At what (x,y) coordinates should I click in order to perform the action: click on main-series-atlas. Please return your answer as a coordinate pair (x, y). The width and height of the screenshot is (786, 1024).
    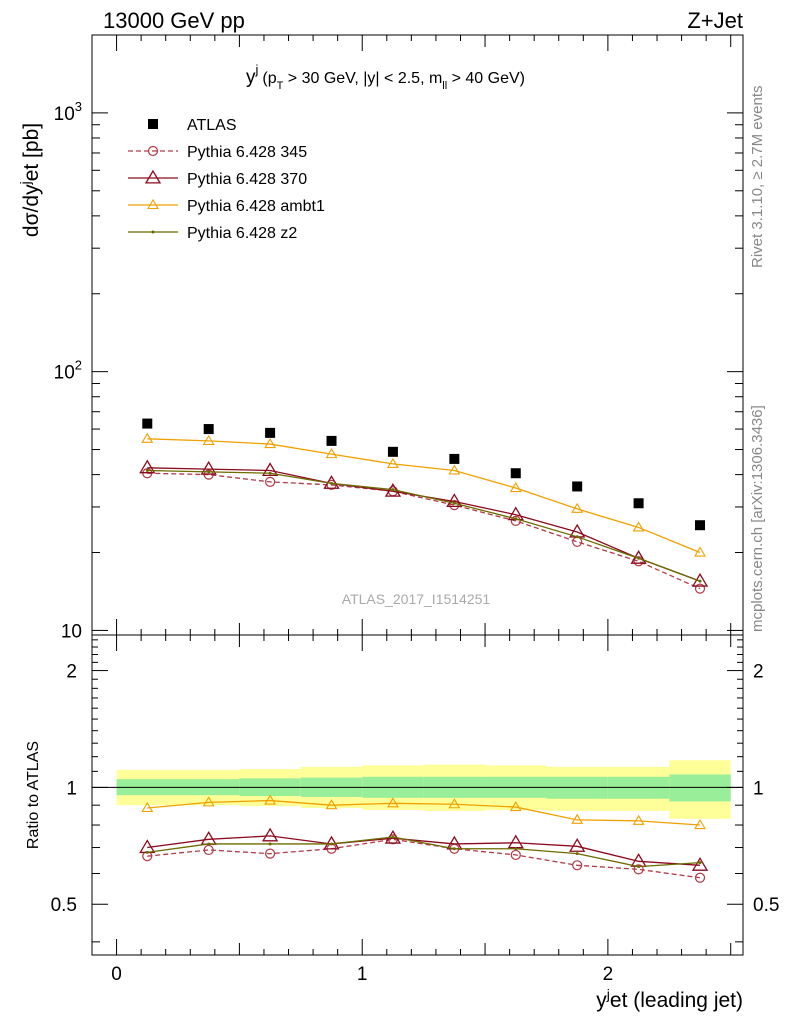
    Looking at the image, I should click on (424, 474).